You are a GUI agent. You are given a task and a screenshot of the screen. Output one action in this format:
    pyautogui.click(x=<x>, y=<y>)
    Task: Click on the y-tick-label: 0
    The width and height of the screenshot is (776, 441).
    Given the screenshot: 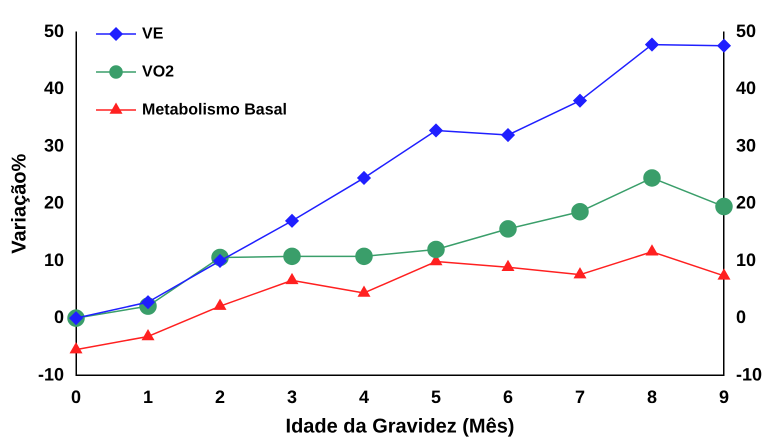 What is the action you would take?
    pyautogui.click(x=59, y=317)
    